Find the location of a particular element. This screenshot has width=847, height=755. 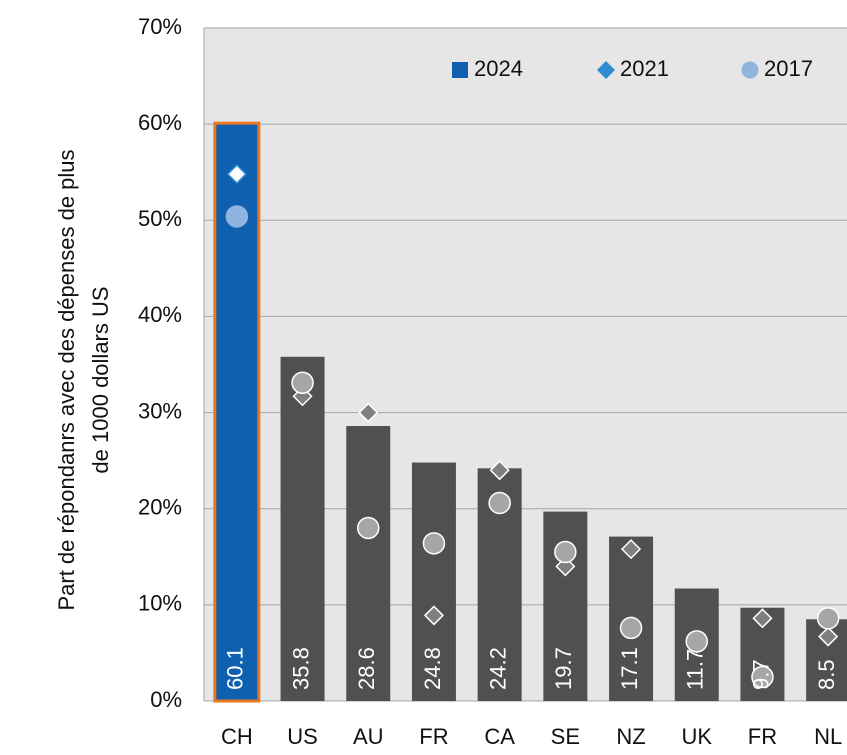

value-label: 35.8 is located at coordinates (300, 668).